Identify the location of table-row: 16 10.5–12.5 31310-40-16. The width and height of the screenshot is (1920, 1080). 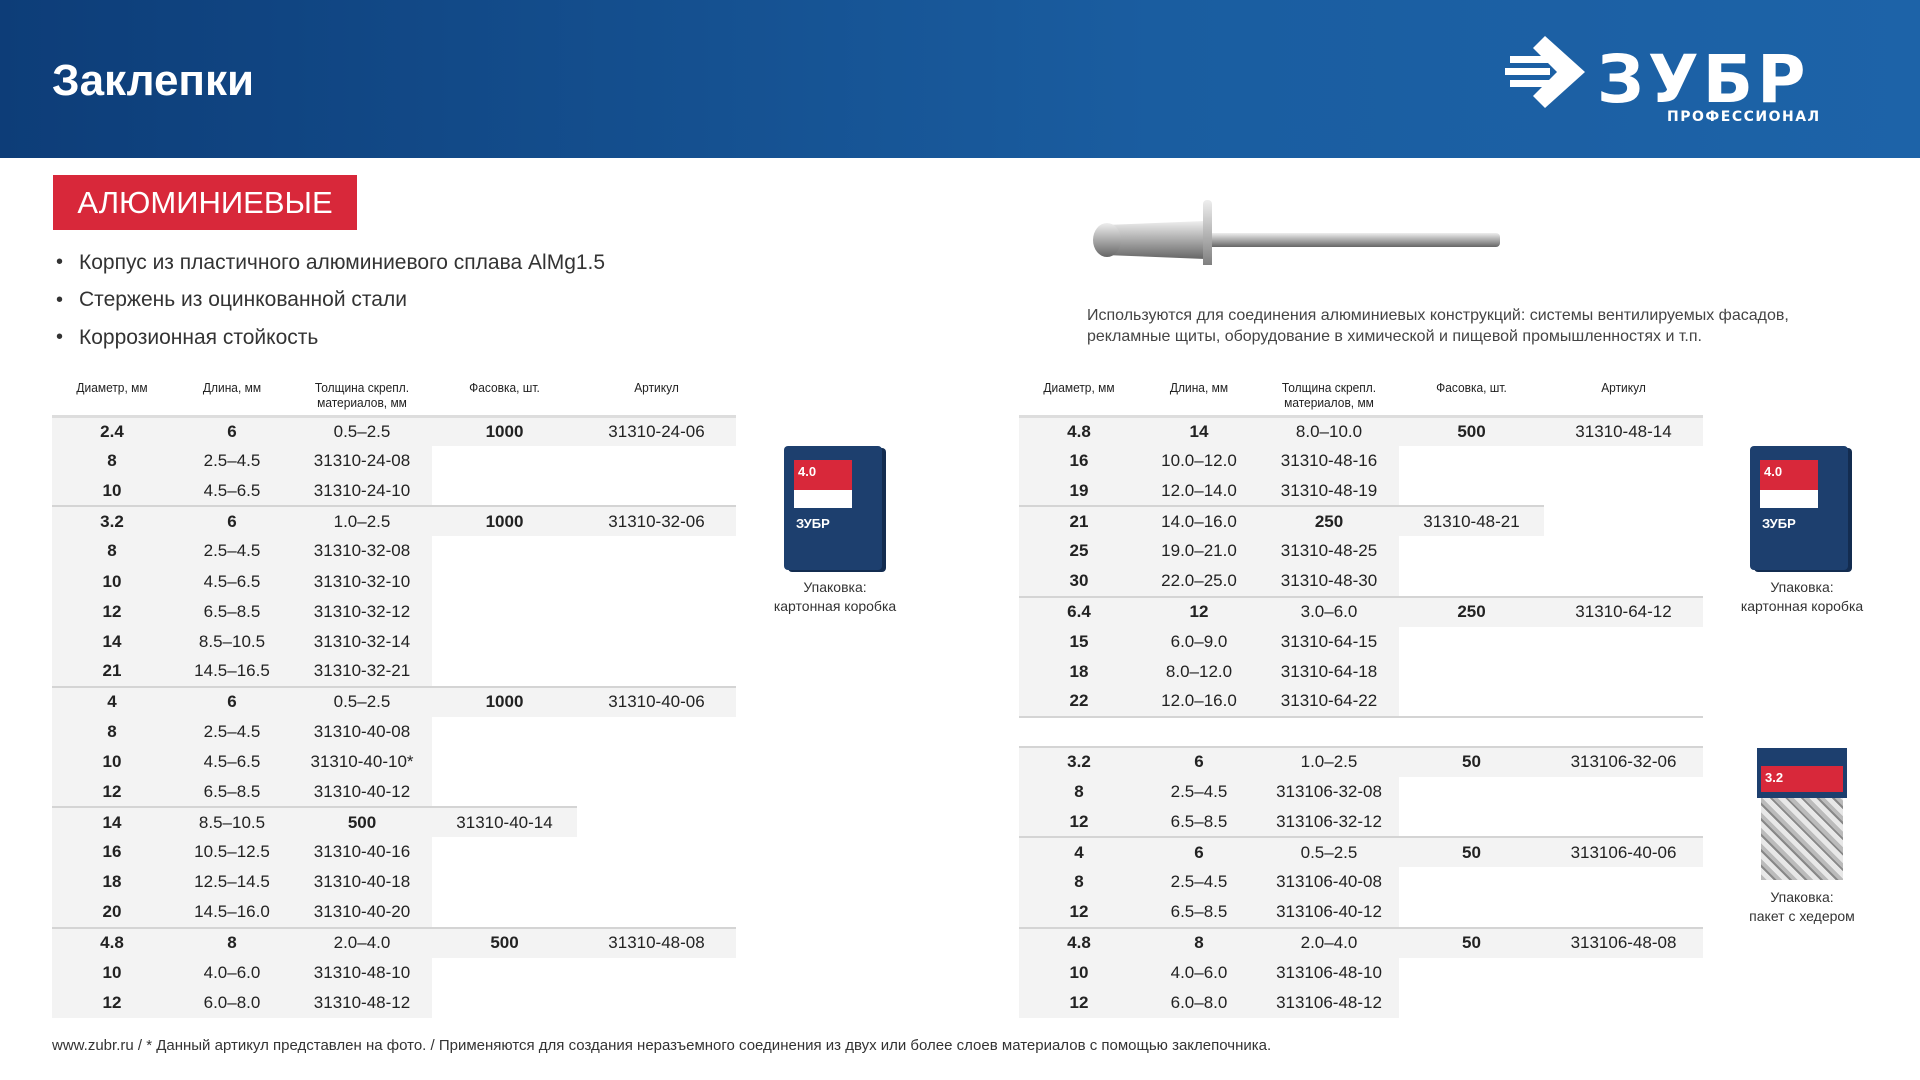
(394, 852).